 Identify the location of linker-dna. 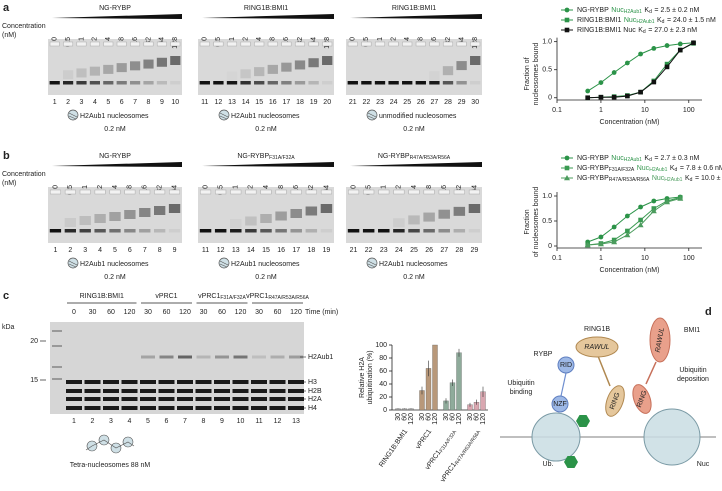
(110, 445).